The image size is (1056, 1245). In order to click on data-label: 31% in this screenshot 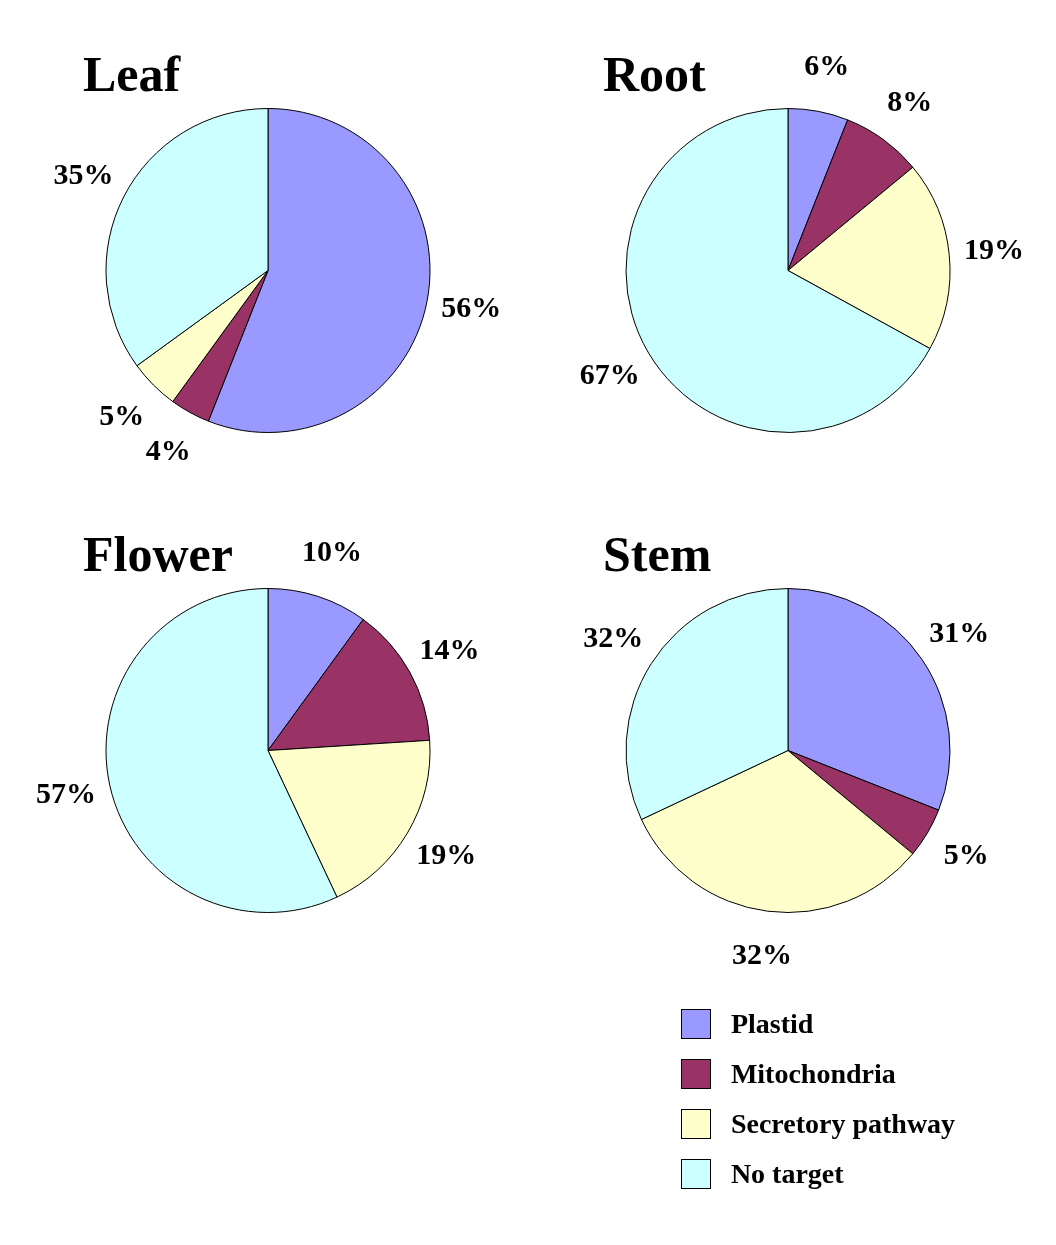, I will do `click(959, 631)`.